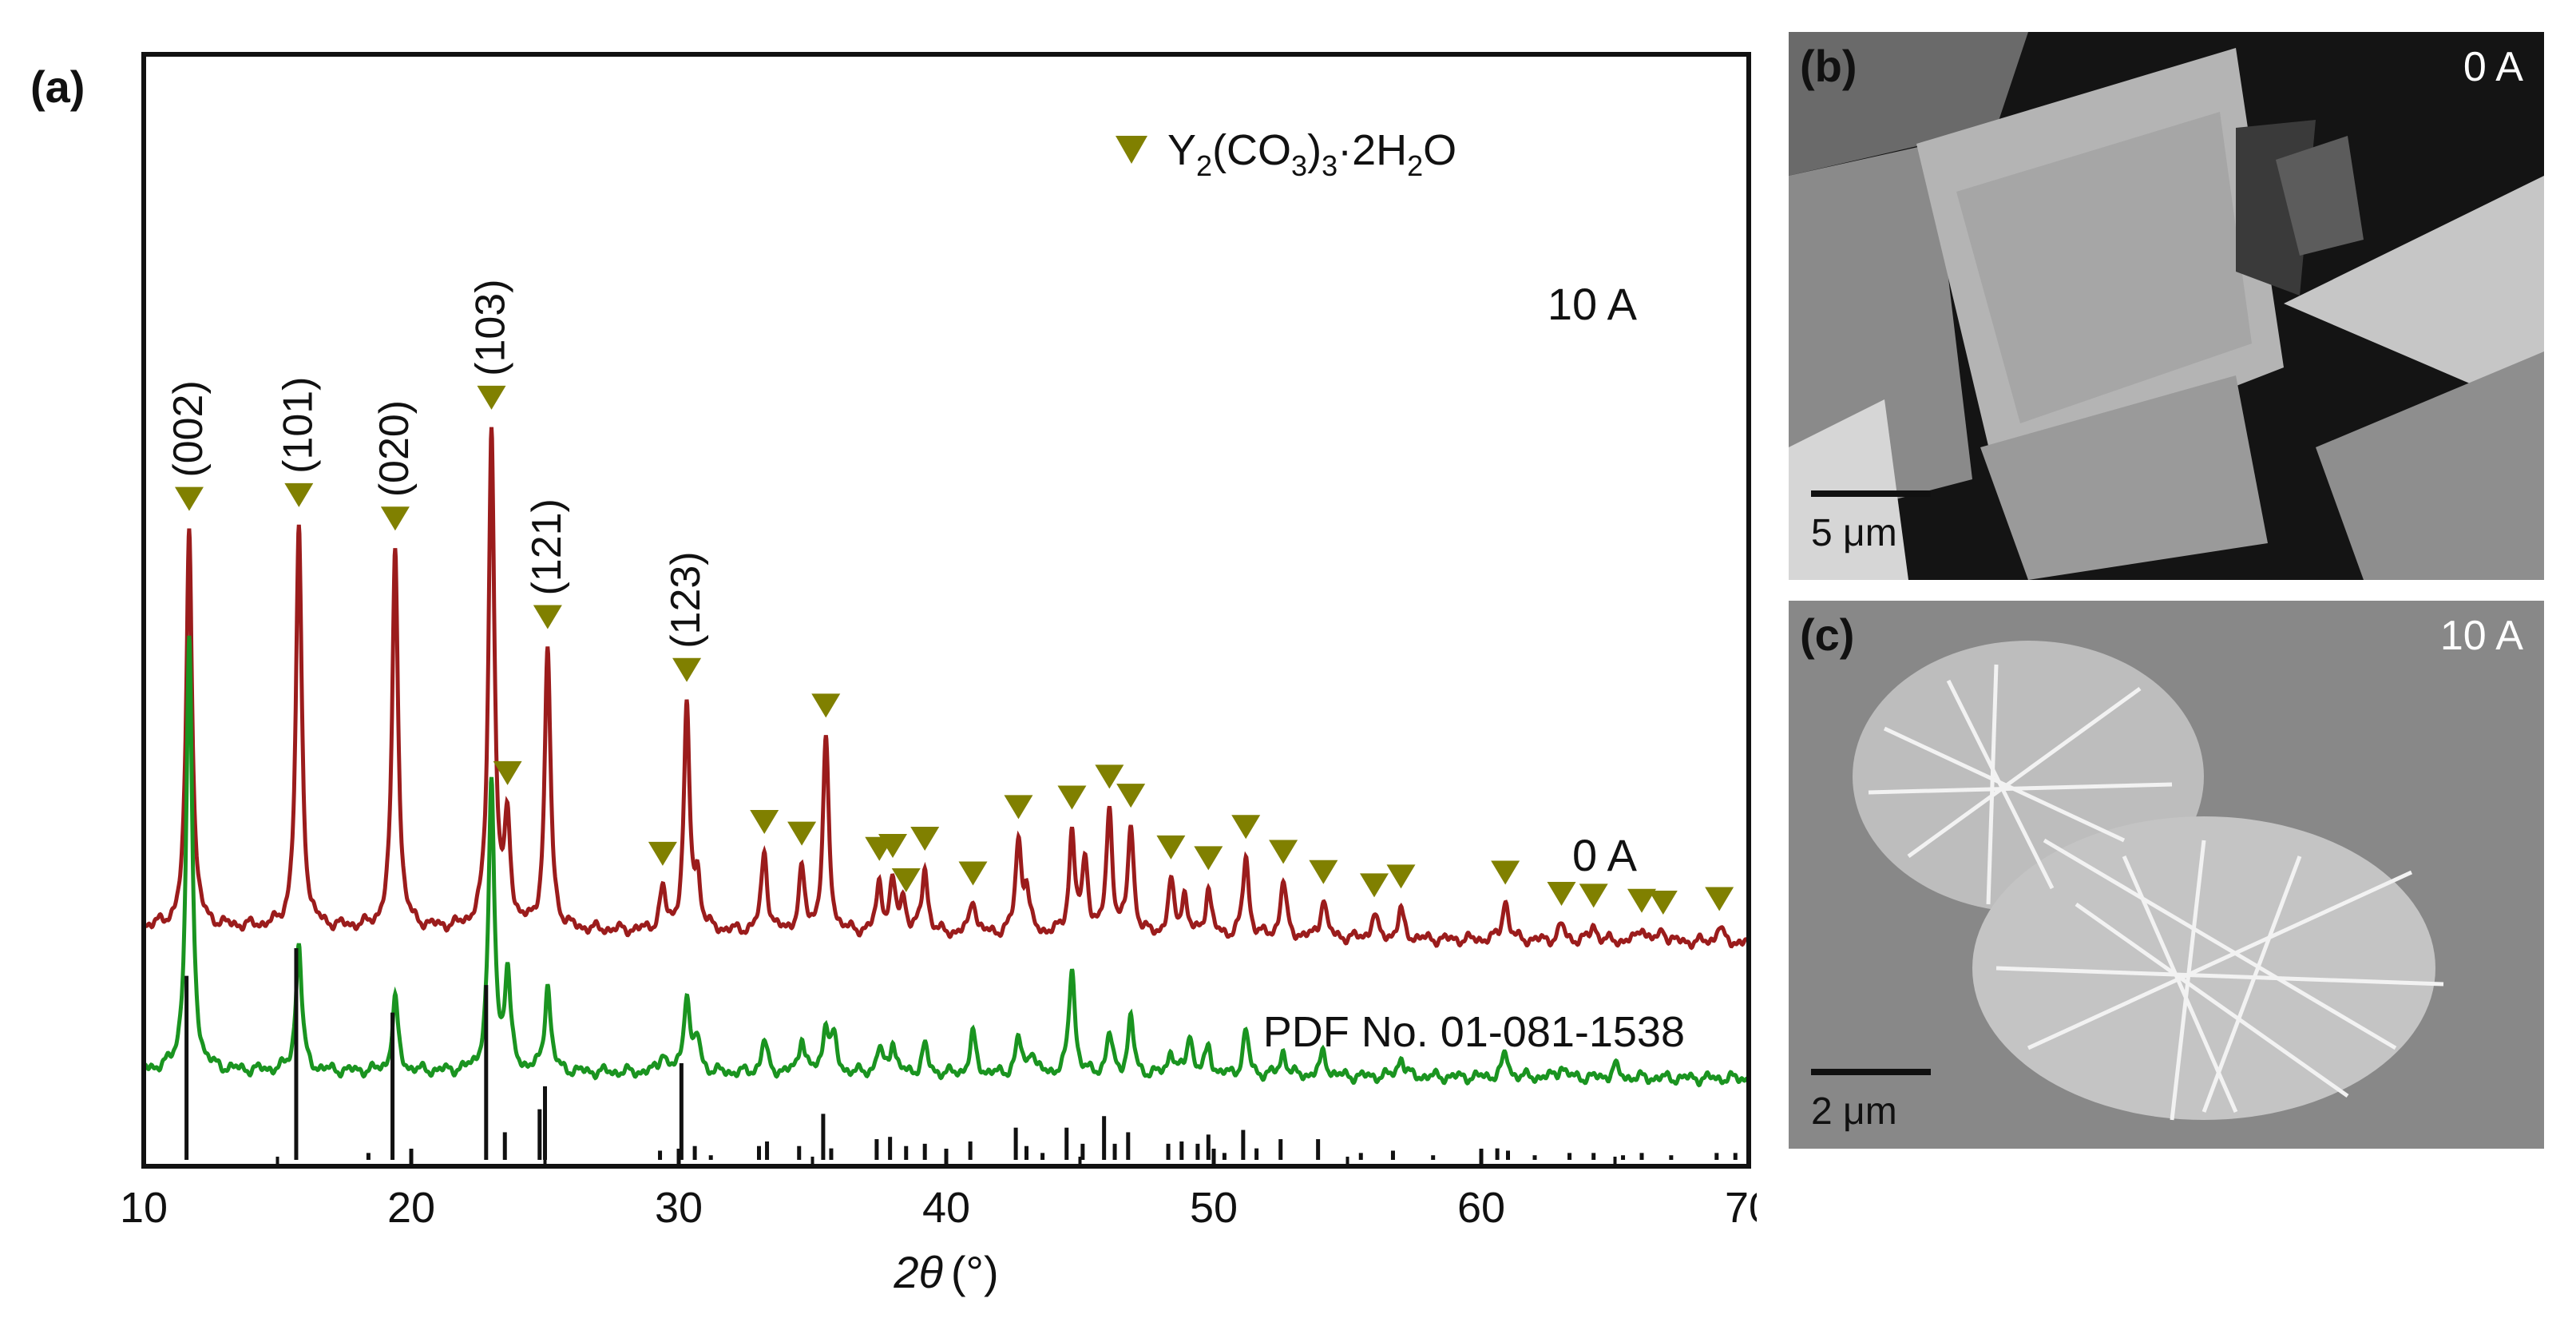 The width and height of the screenshot is (2576, 1334). I want to click on reference-label: PDF No. 01-081-1538, so click(1474, 1032).